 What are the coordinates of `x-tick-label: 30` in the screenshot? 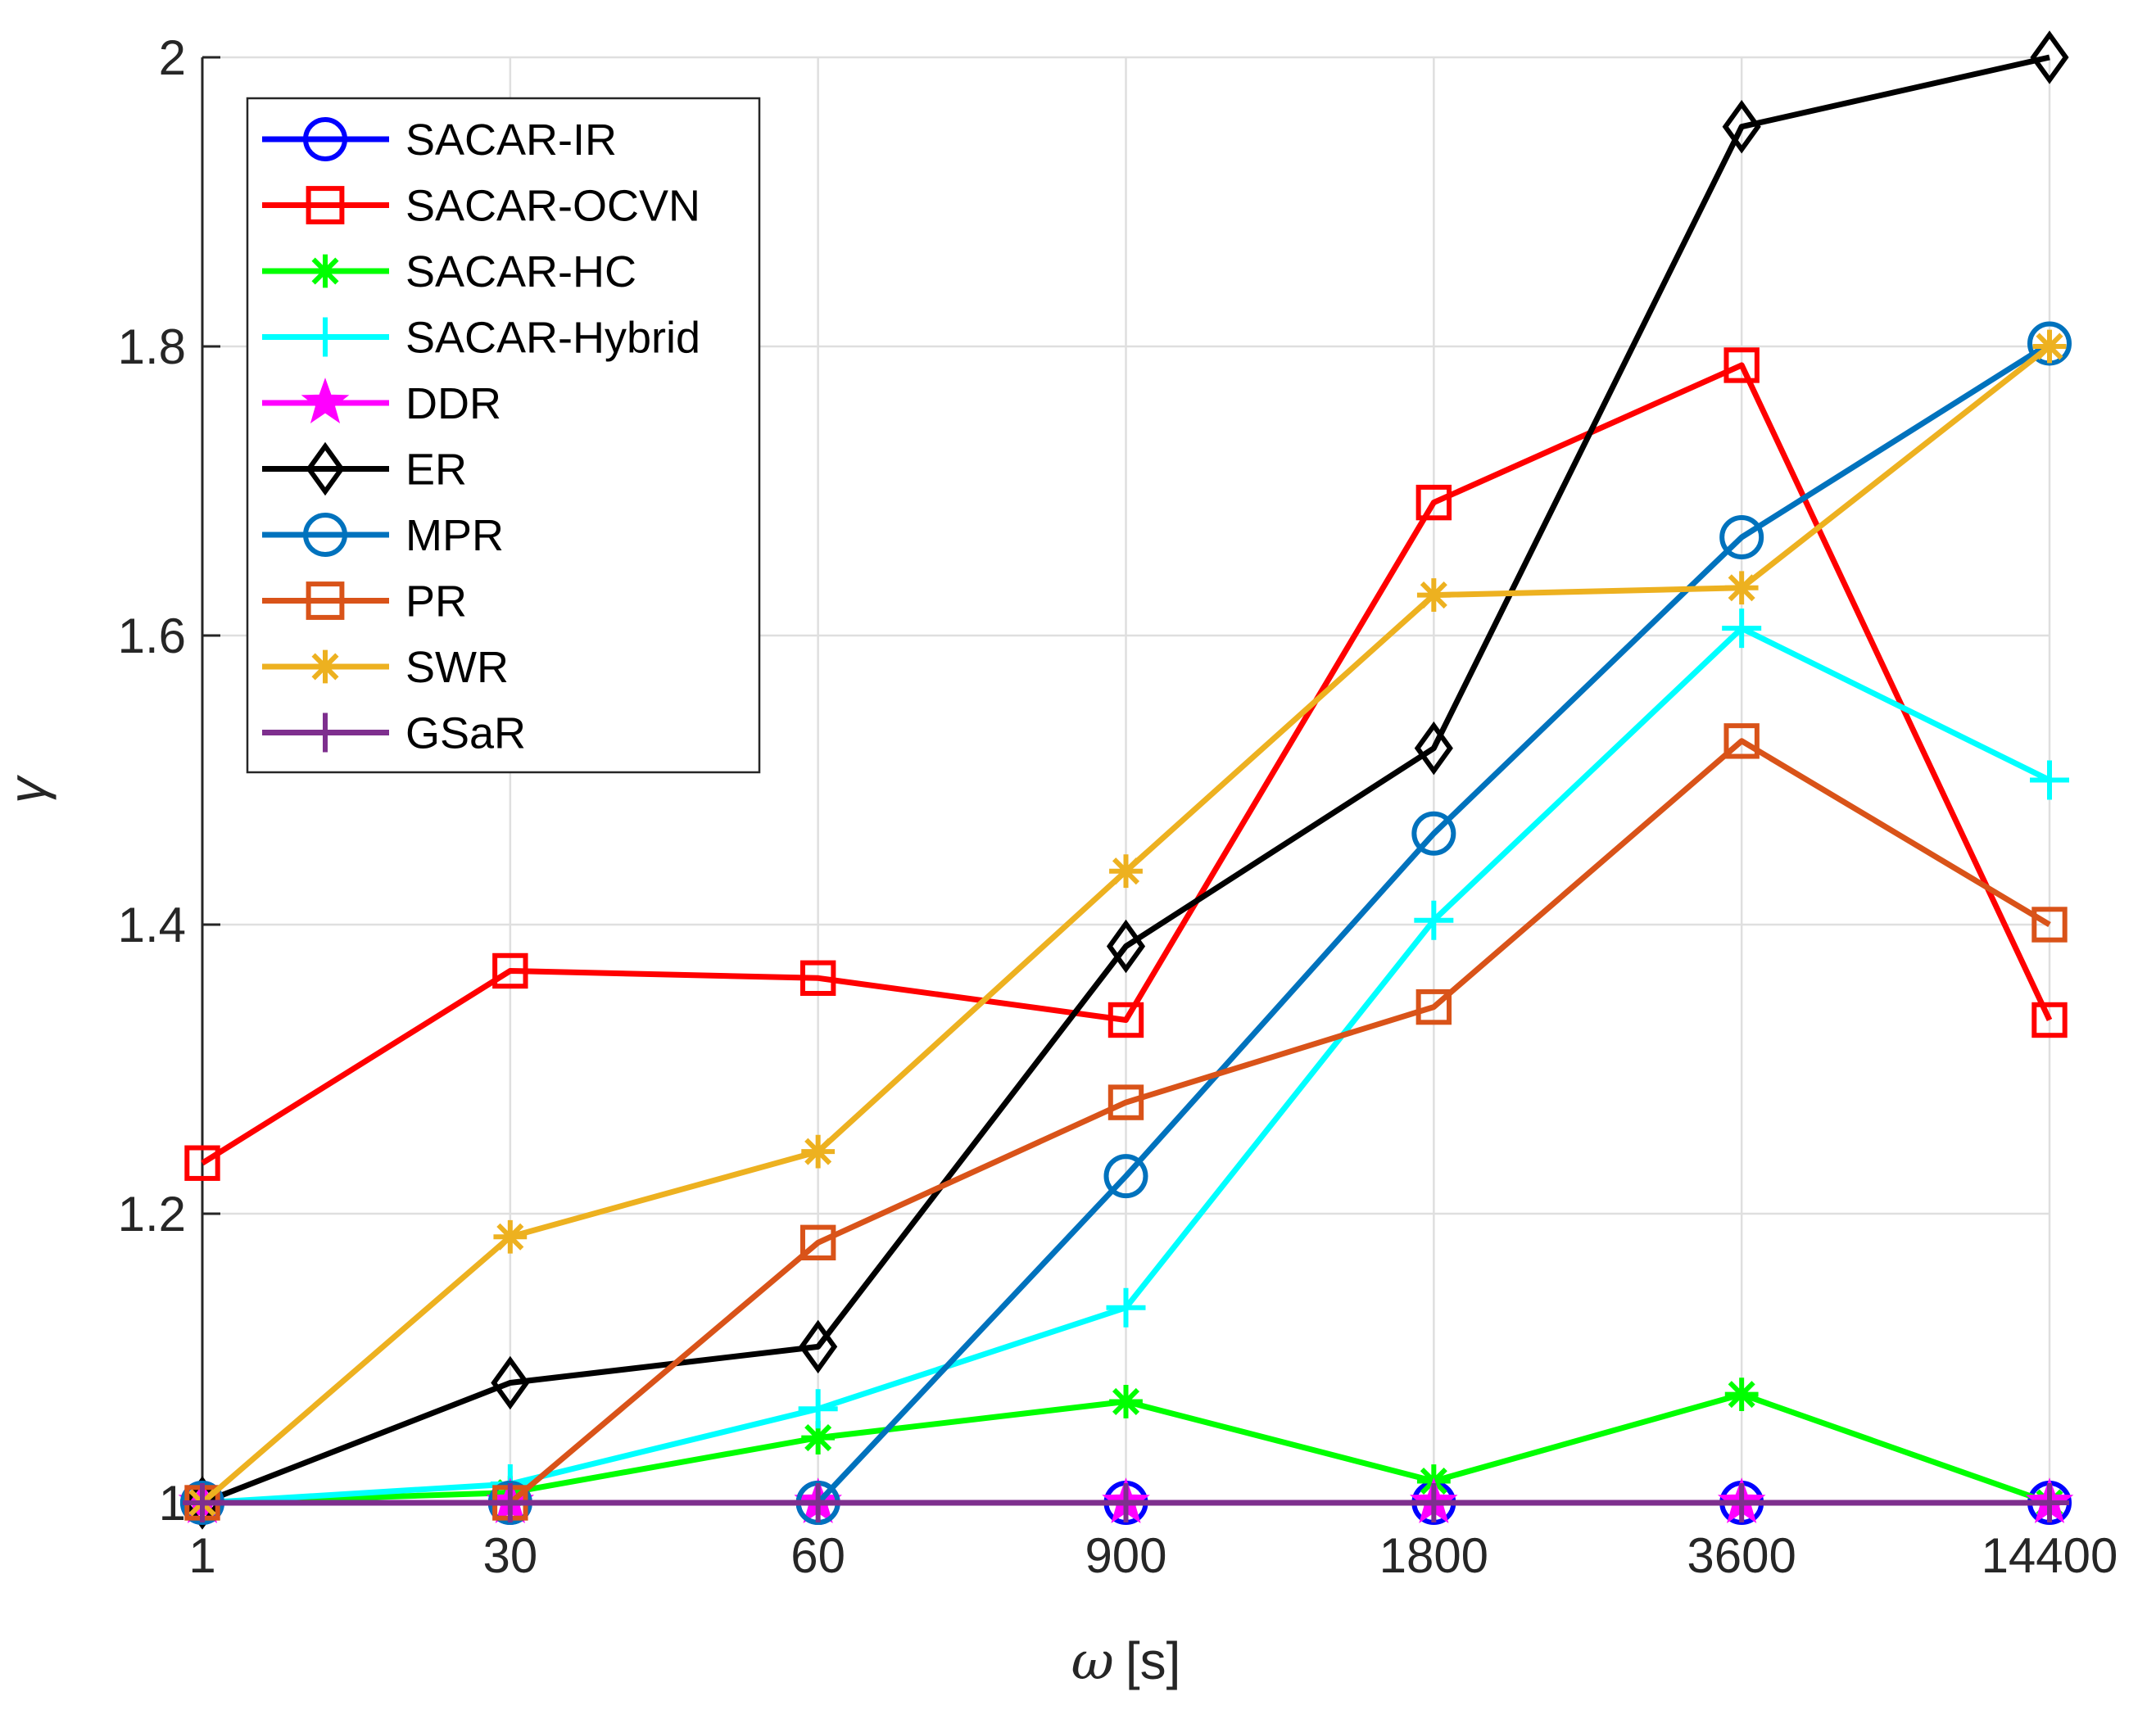 It's located at (509, 1556).